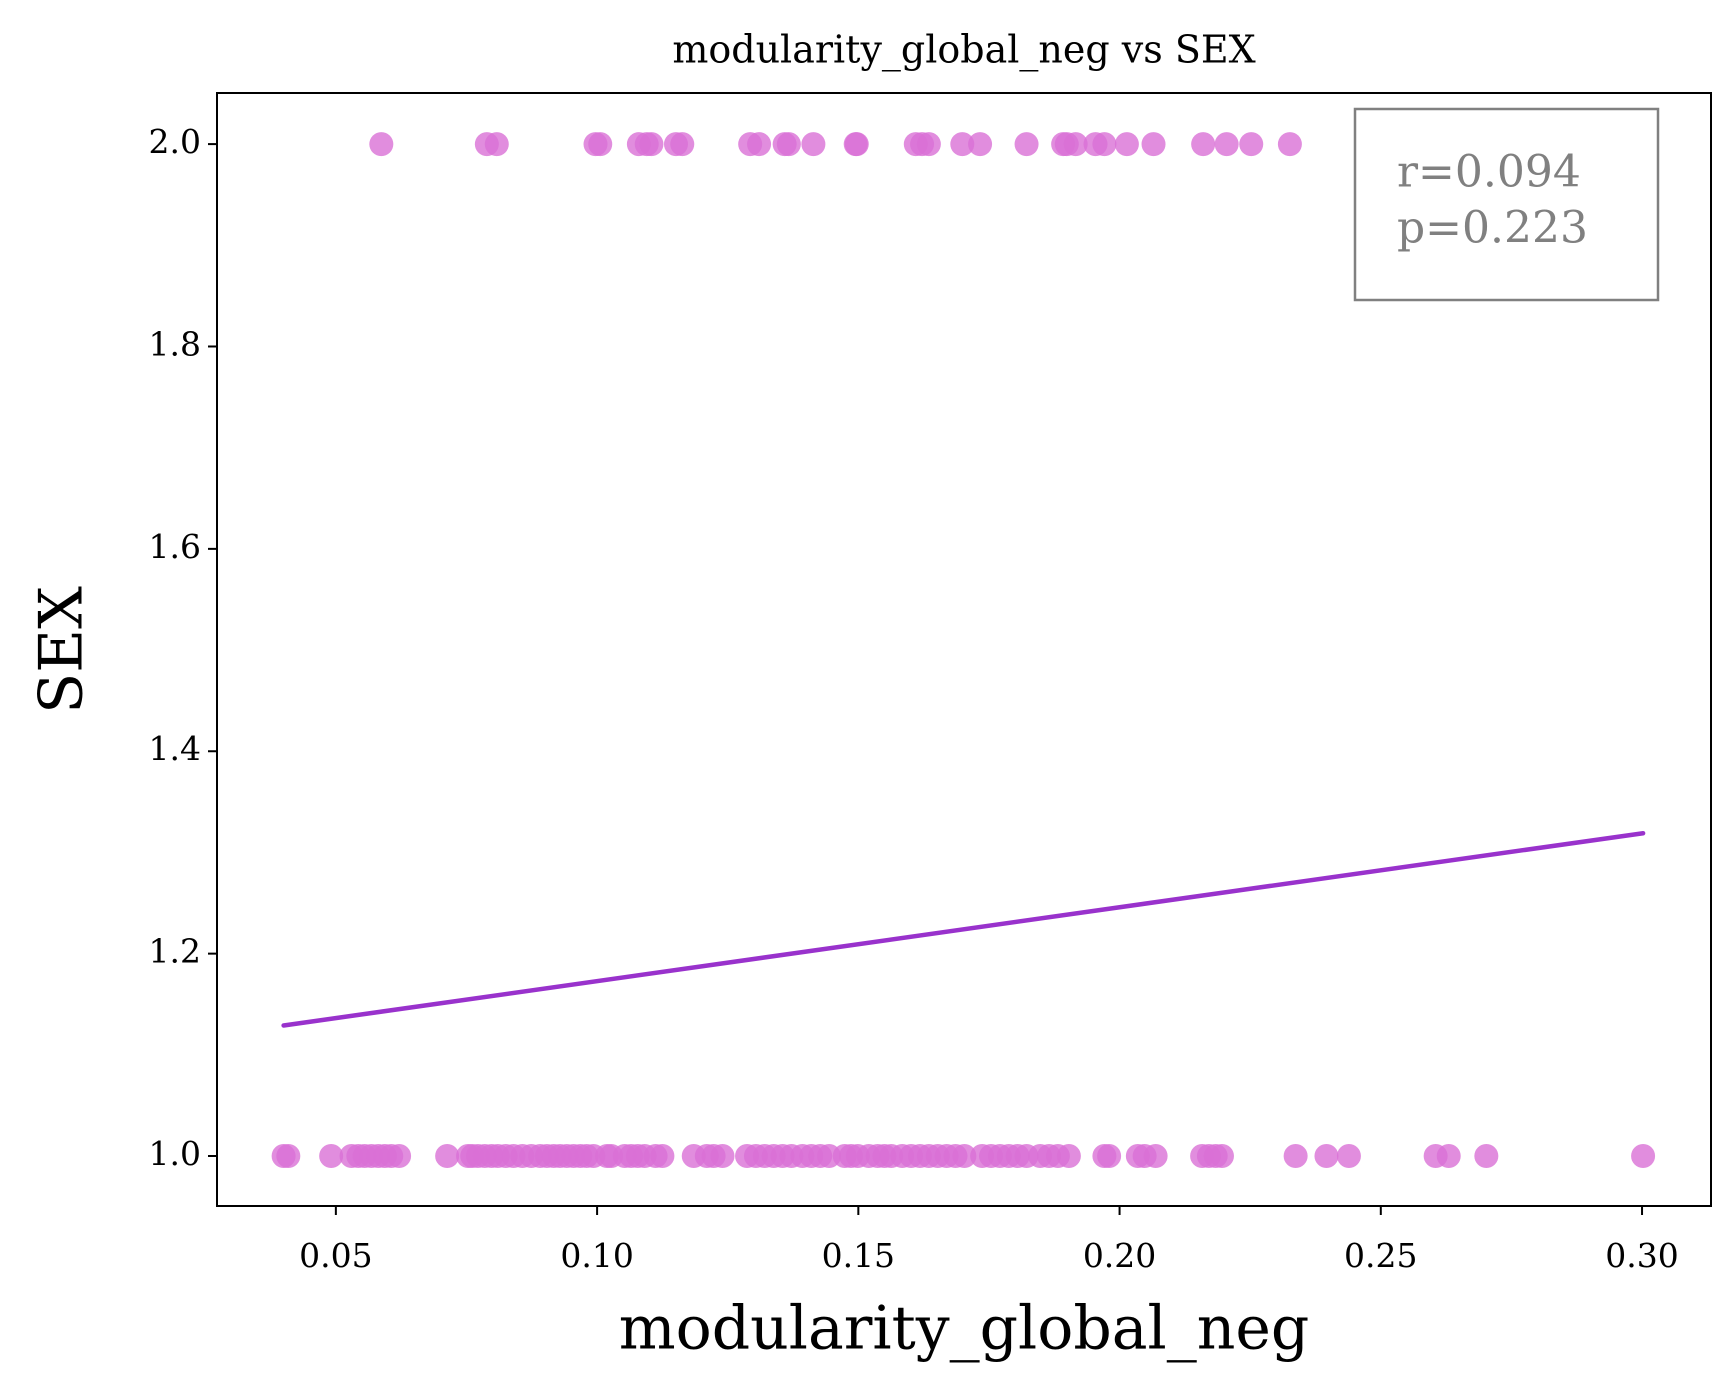  I want to click on x-axis-label: modularity_global_neg, so click(964, 1329).